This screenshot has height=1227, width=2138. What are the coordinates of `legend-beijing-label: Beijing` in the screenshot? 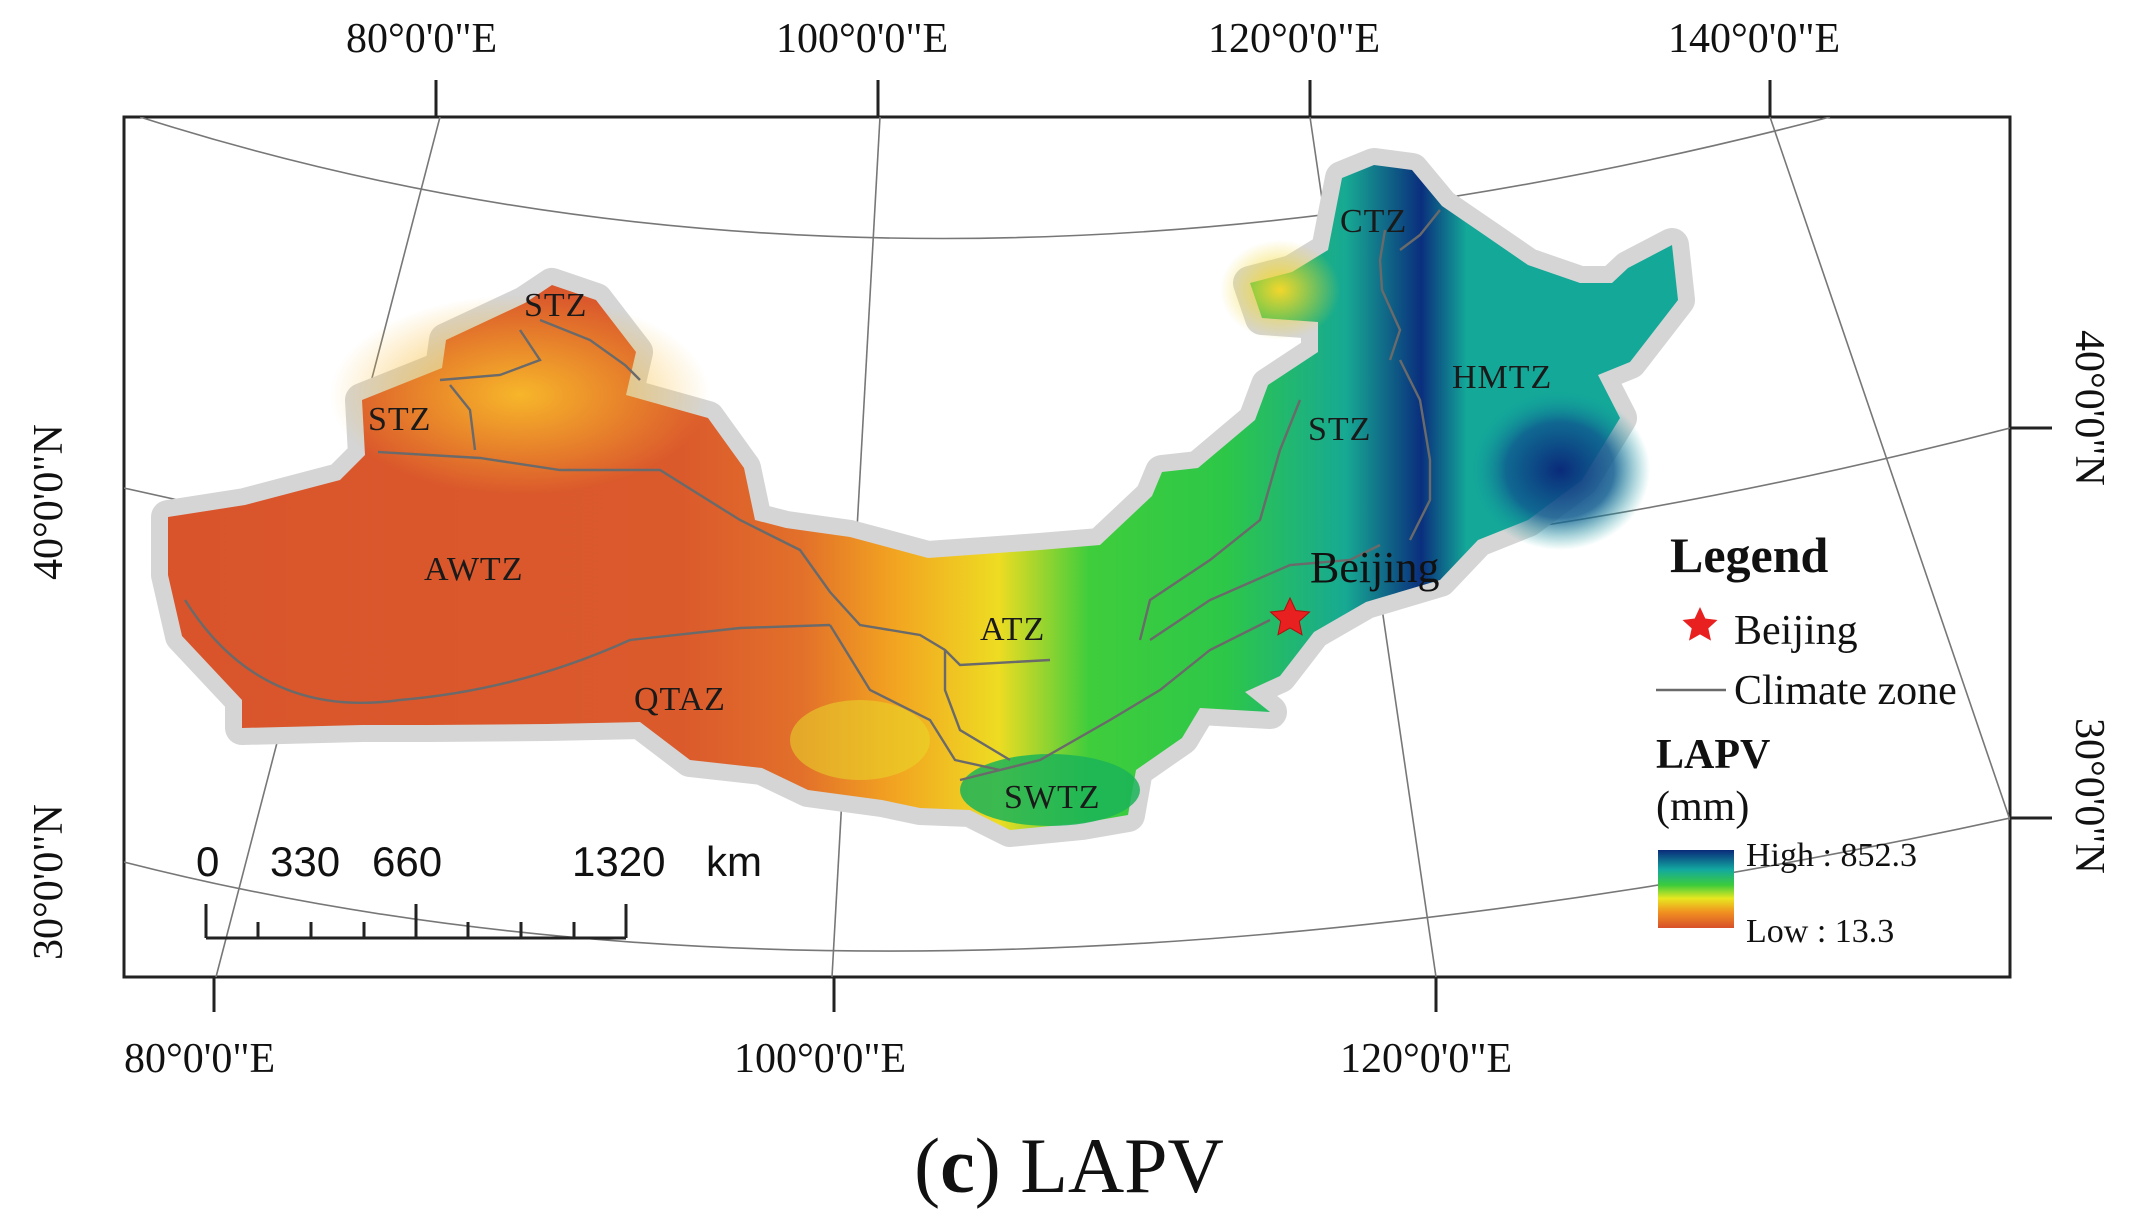 It's located at (1796, 631).